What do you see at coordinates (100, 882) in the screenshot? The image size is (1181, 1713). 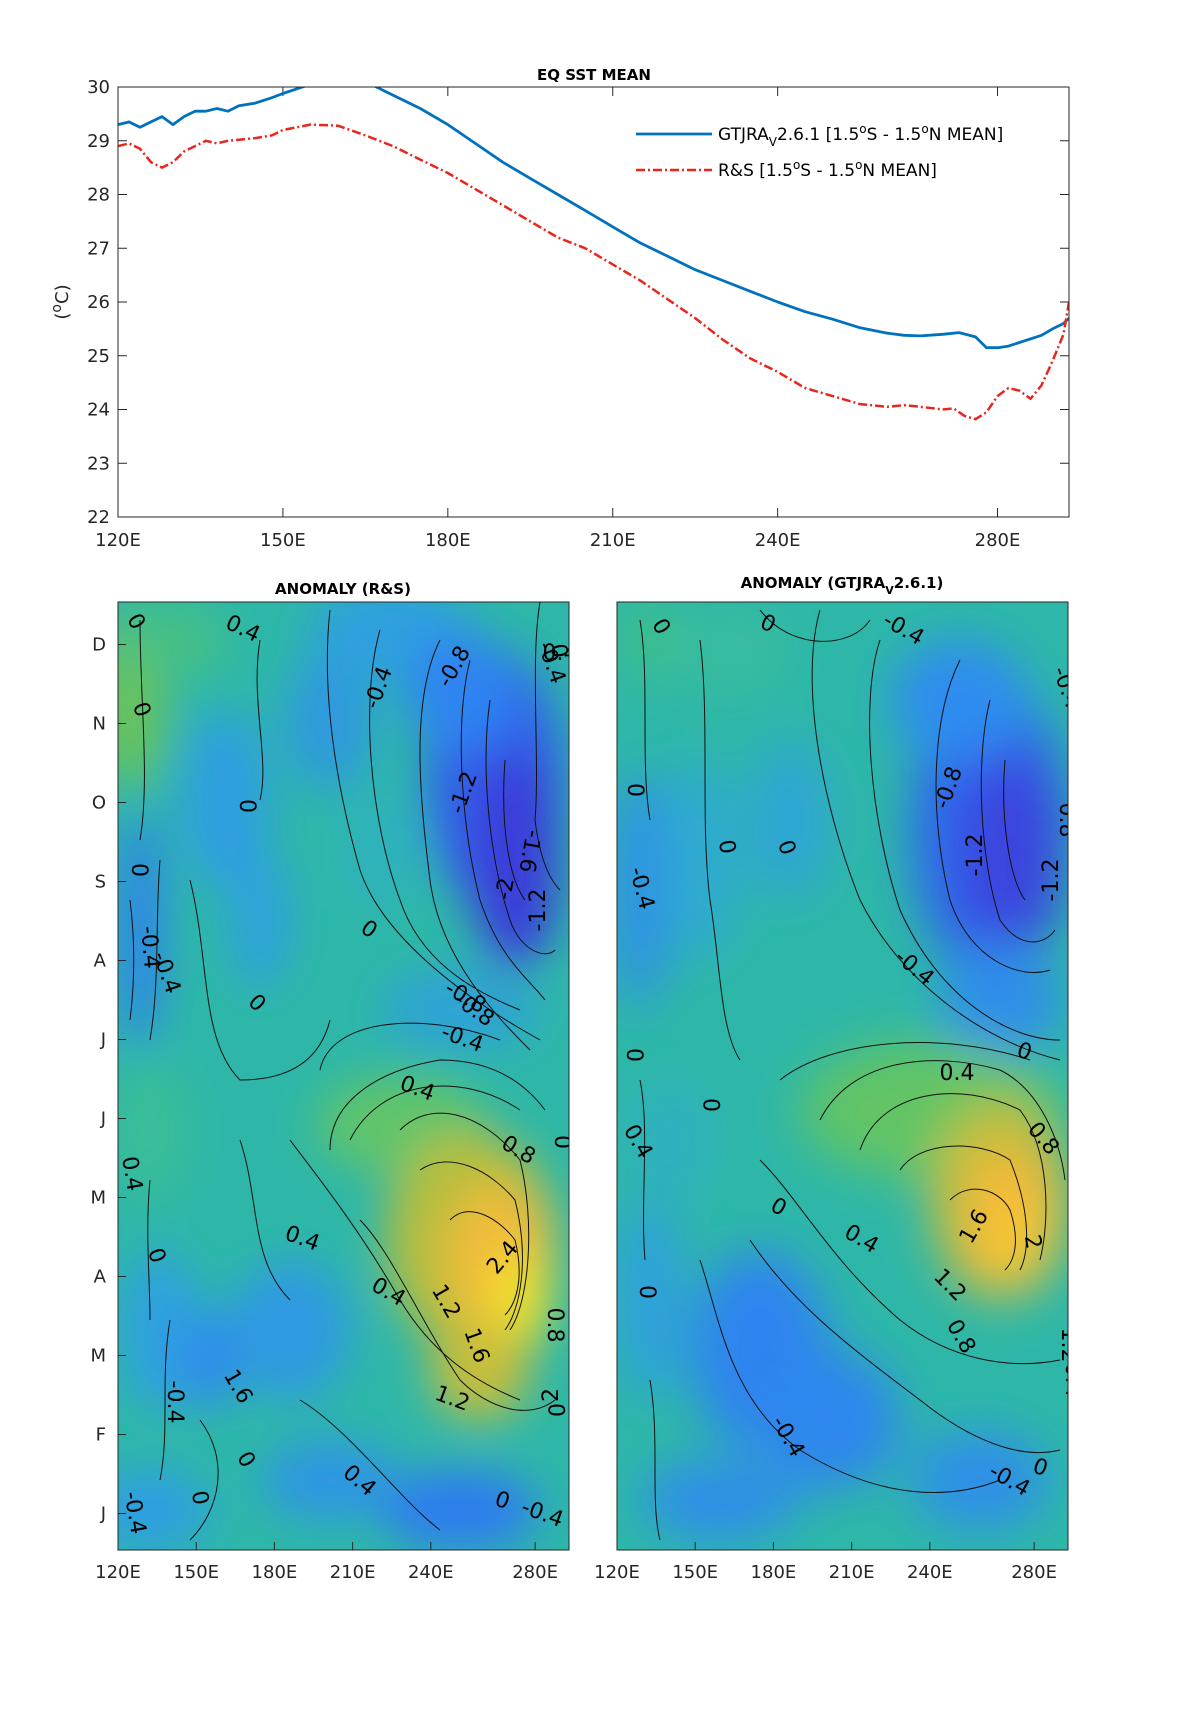 I see `y-tick-label: S` at bounding box center [100, 882].